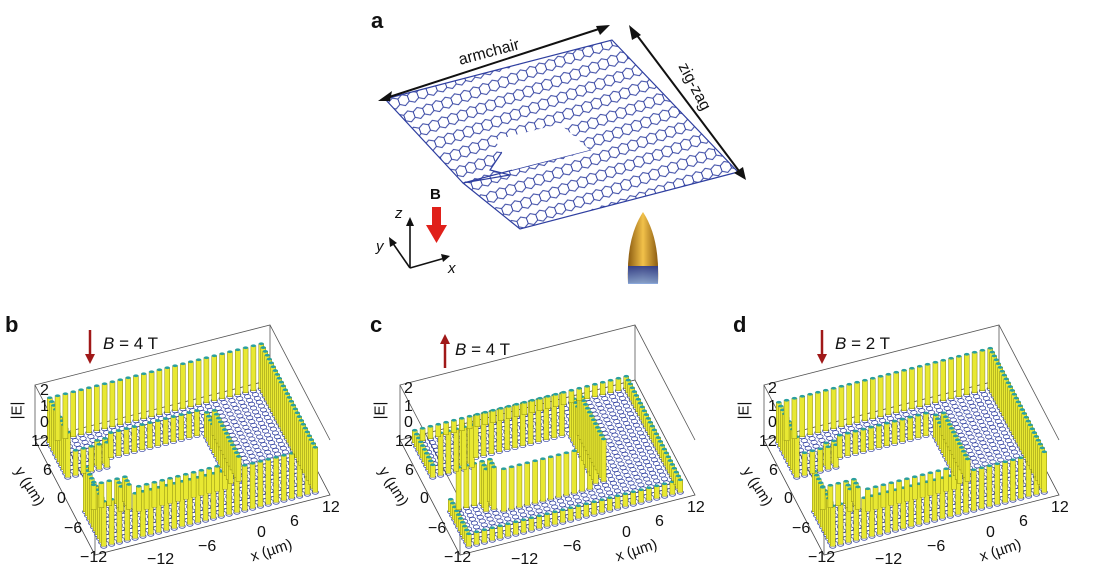  Describe the element at coordinates (687, 102) in the screenshot. I see `zigzag-arrow` at that location.